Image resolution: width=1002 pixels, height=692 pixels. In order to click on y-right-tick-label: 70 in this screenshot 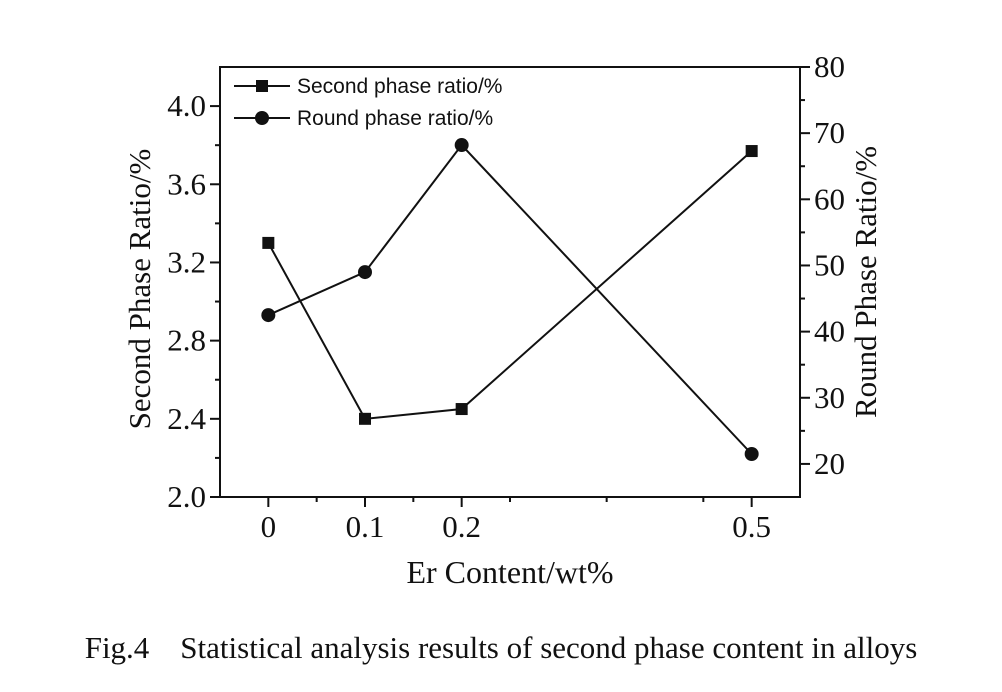, I will do `click(829, 132)`.